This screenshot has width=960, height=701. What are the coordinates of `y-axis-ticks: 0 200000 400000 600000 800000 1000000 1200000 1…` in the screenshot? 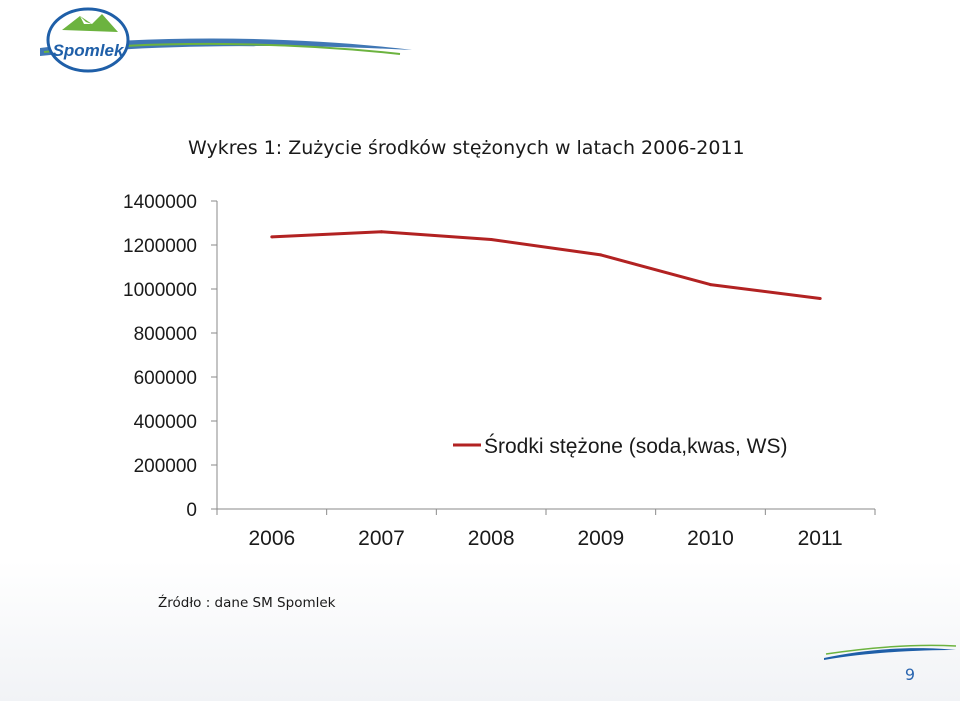 It's located at (170, 356).